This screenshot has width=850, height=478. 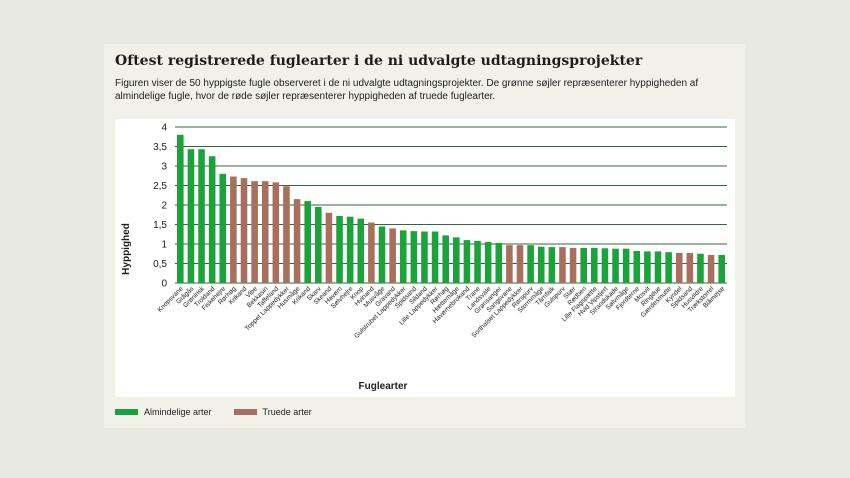 What do you see at coordinates (160, 147) in the screenshot?
I see `y-tick-label: 3,5` at bounding box center [160, 147].